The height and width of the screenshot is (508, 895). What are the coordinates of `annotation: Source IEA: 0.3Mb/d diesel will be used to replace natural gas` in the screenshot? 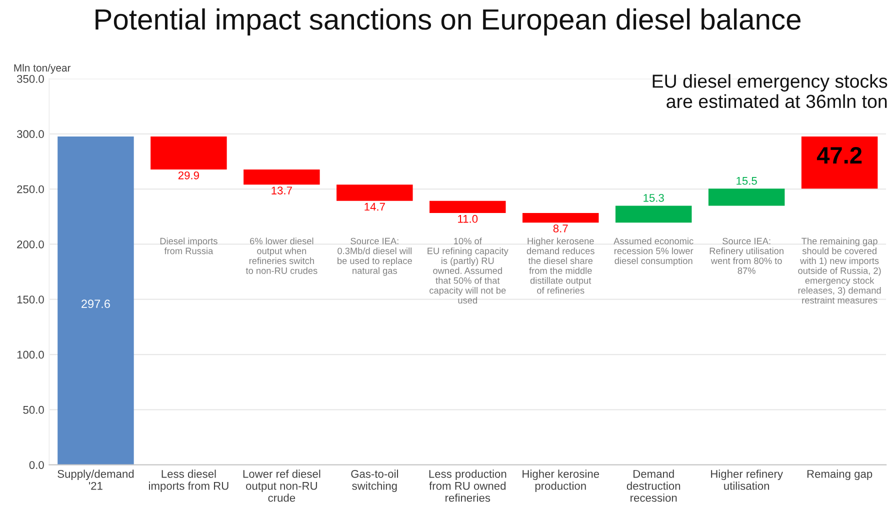 It's located at (375, 257).